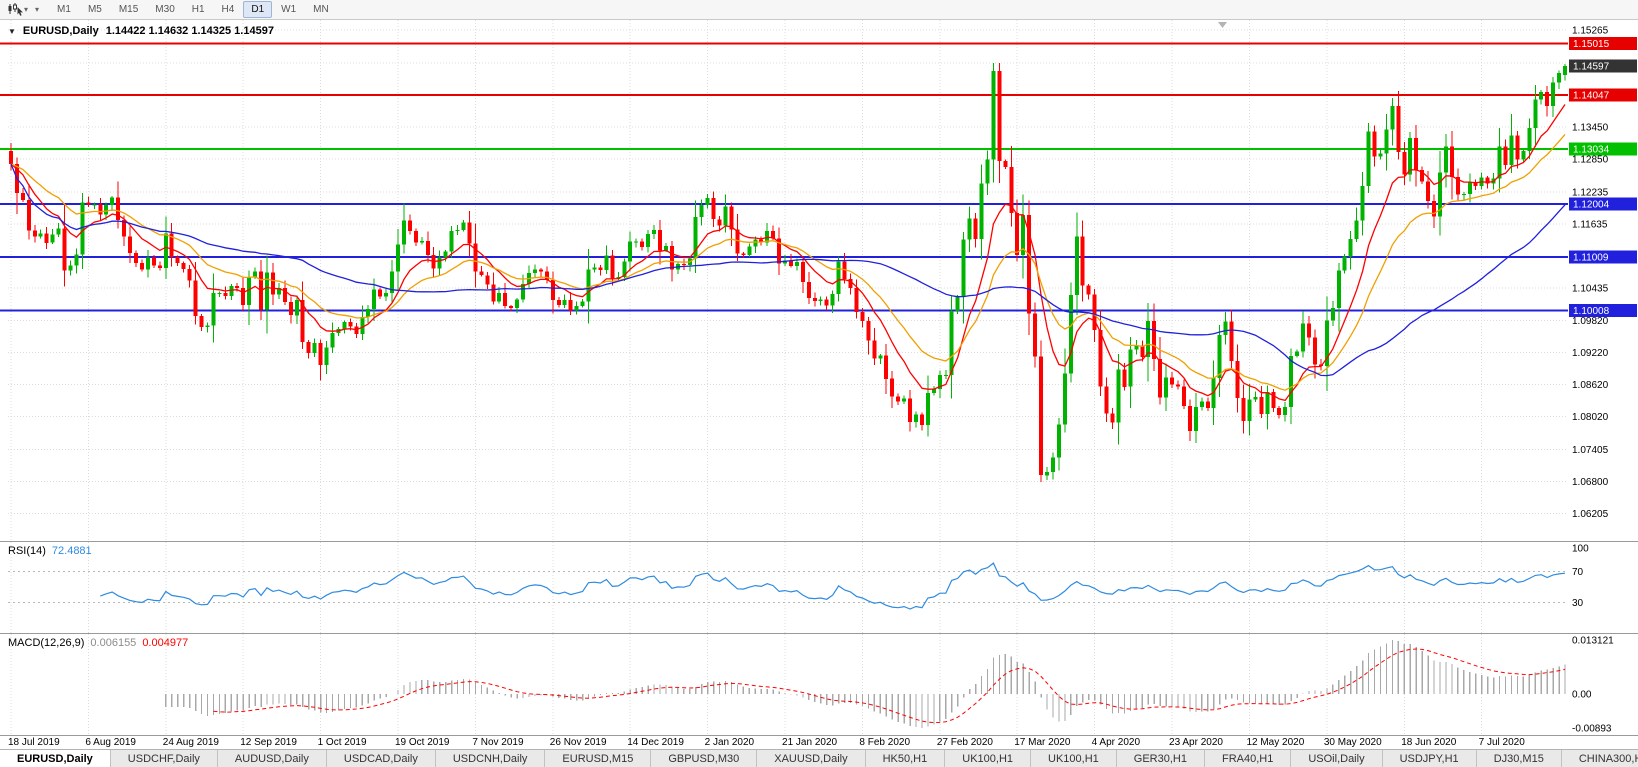 The width and height of the screenshot is (1638, 767). I want to click on date-label: 7 Jul 2020, so click(1501, 742).